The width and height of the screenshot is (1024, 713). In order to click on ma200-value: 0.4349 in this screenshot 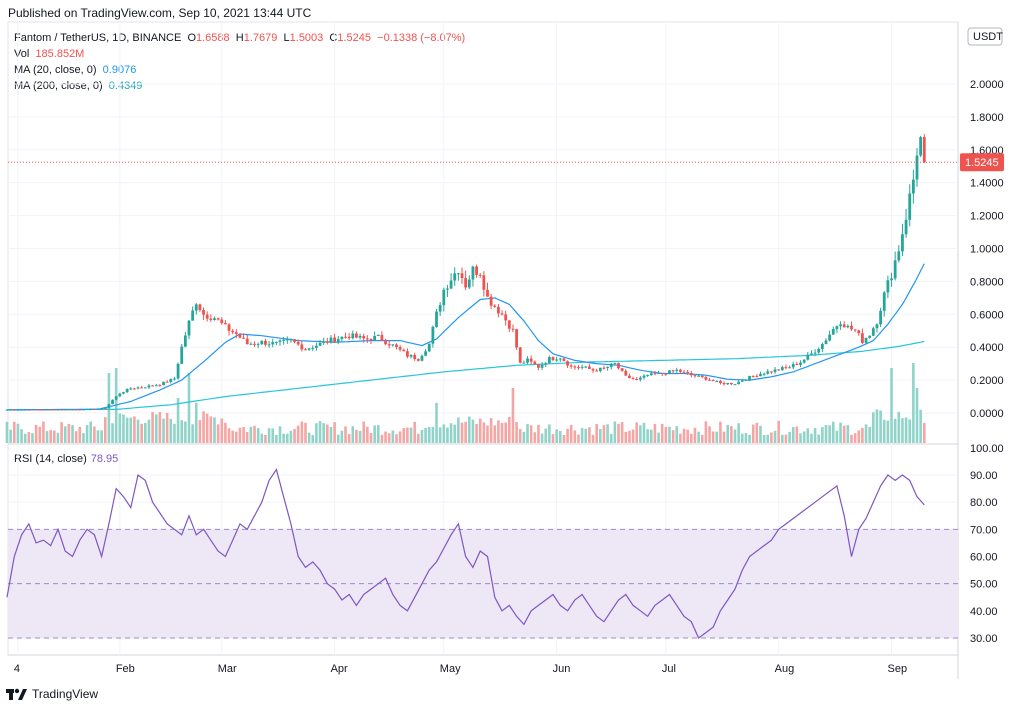, I will do `click(125, 86)`.